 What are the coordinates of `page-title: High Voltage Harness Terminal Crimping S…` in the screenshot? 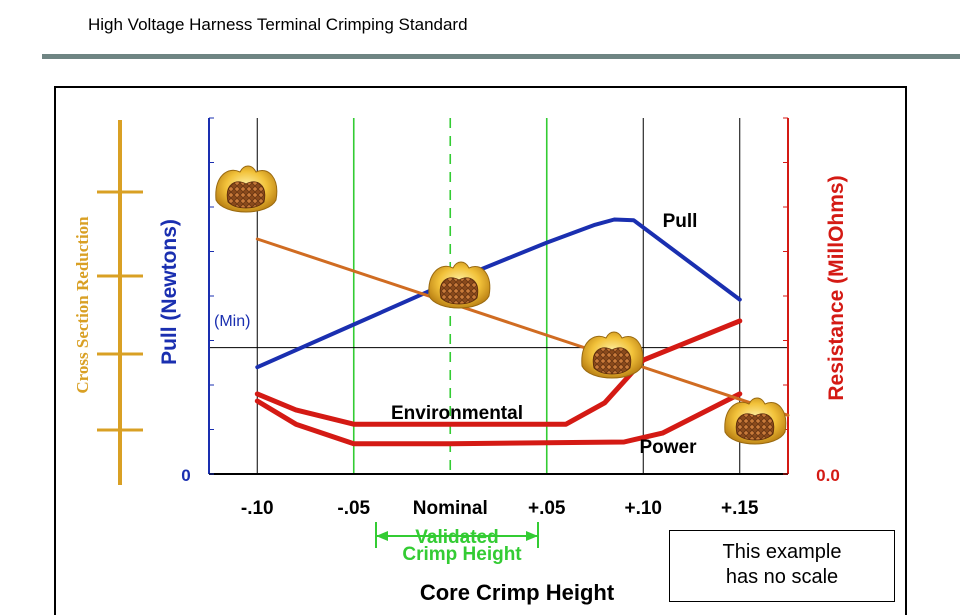 It's located at (278, 24).